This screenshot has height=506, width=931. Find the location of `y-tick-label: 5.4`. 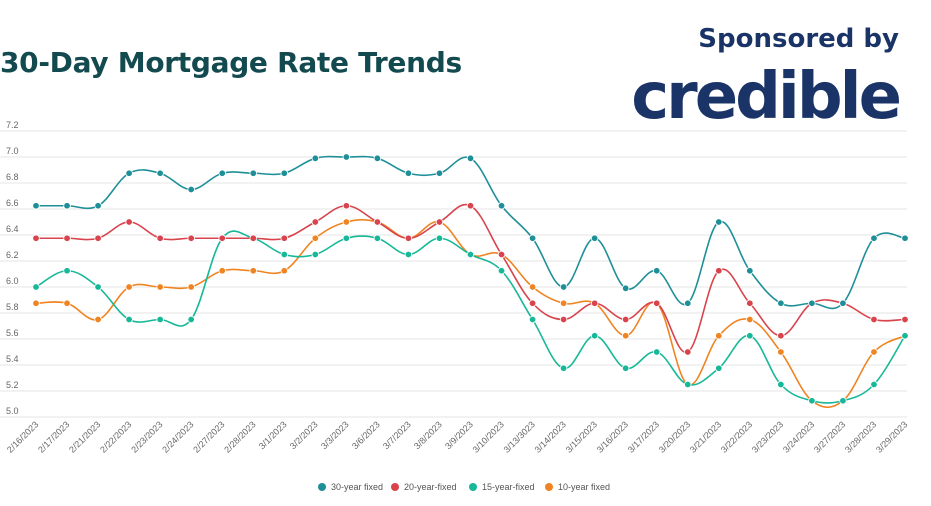

y-tick-label: 5.4 is located at coordinates (12, 359).